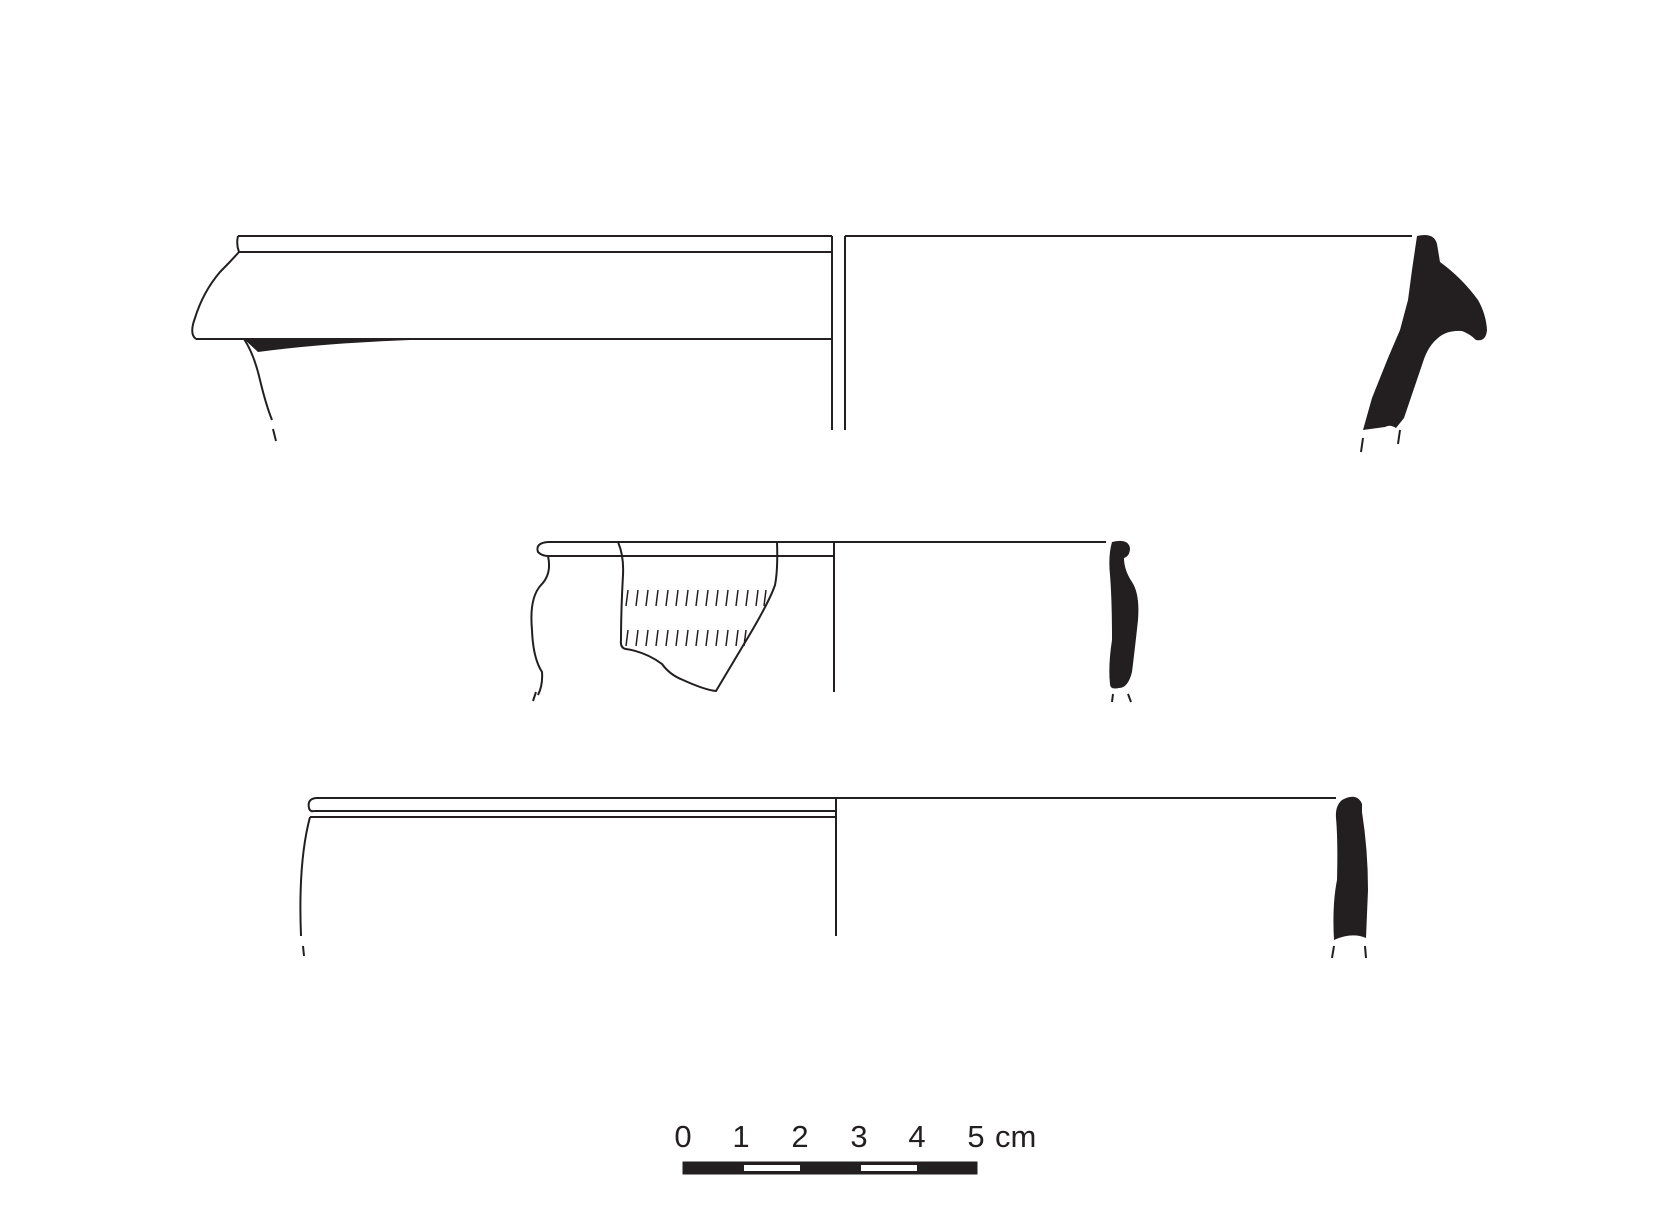 Image resolution: width=1670 pixels, height=1228 pixels. What do you see at coordinates (1112, 698) in the screenshot?
I see `vessel-2-break-mark-a` at bounding box center [1112, 698].